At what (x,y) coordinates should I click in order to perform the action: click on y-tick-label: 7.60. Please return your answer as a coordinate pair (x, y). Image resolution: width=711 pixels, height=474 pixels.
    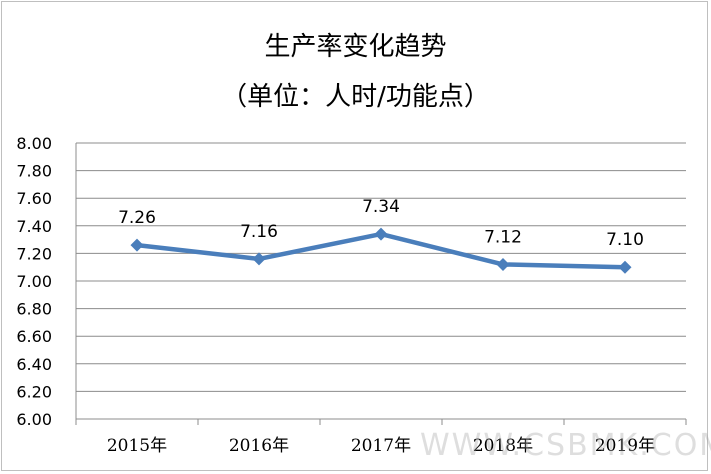
    Looking at the image, I should click on (34, 198).